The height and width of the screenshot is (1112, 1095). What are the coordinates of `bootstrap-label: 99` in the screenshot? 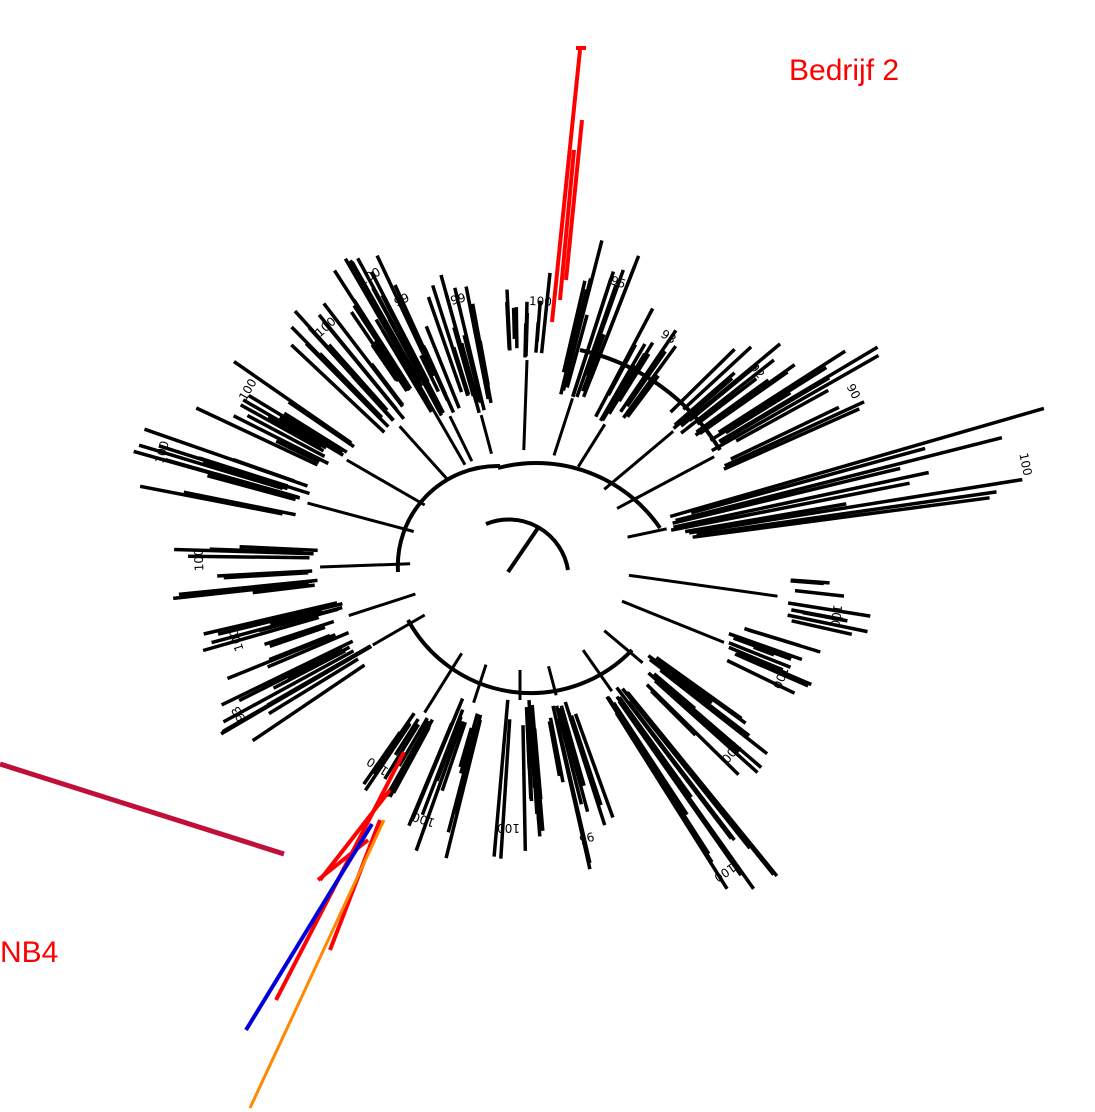 It's located at (402, 299).